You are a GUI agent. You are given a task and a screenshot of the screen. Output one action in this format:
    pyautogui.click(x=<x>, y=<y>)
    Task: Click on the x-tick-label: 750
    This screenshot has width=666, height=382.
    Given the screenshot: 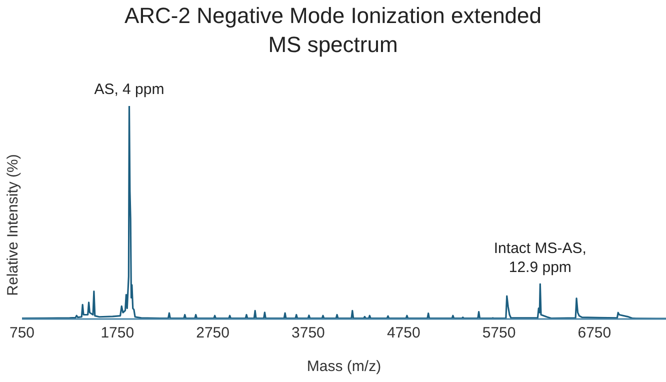 What is the action you would take?
    pyautogui.click(x=22, y=333)
    